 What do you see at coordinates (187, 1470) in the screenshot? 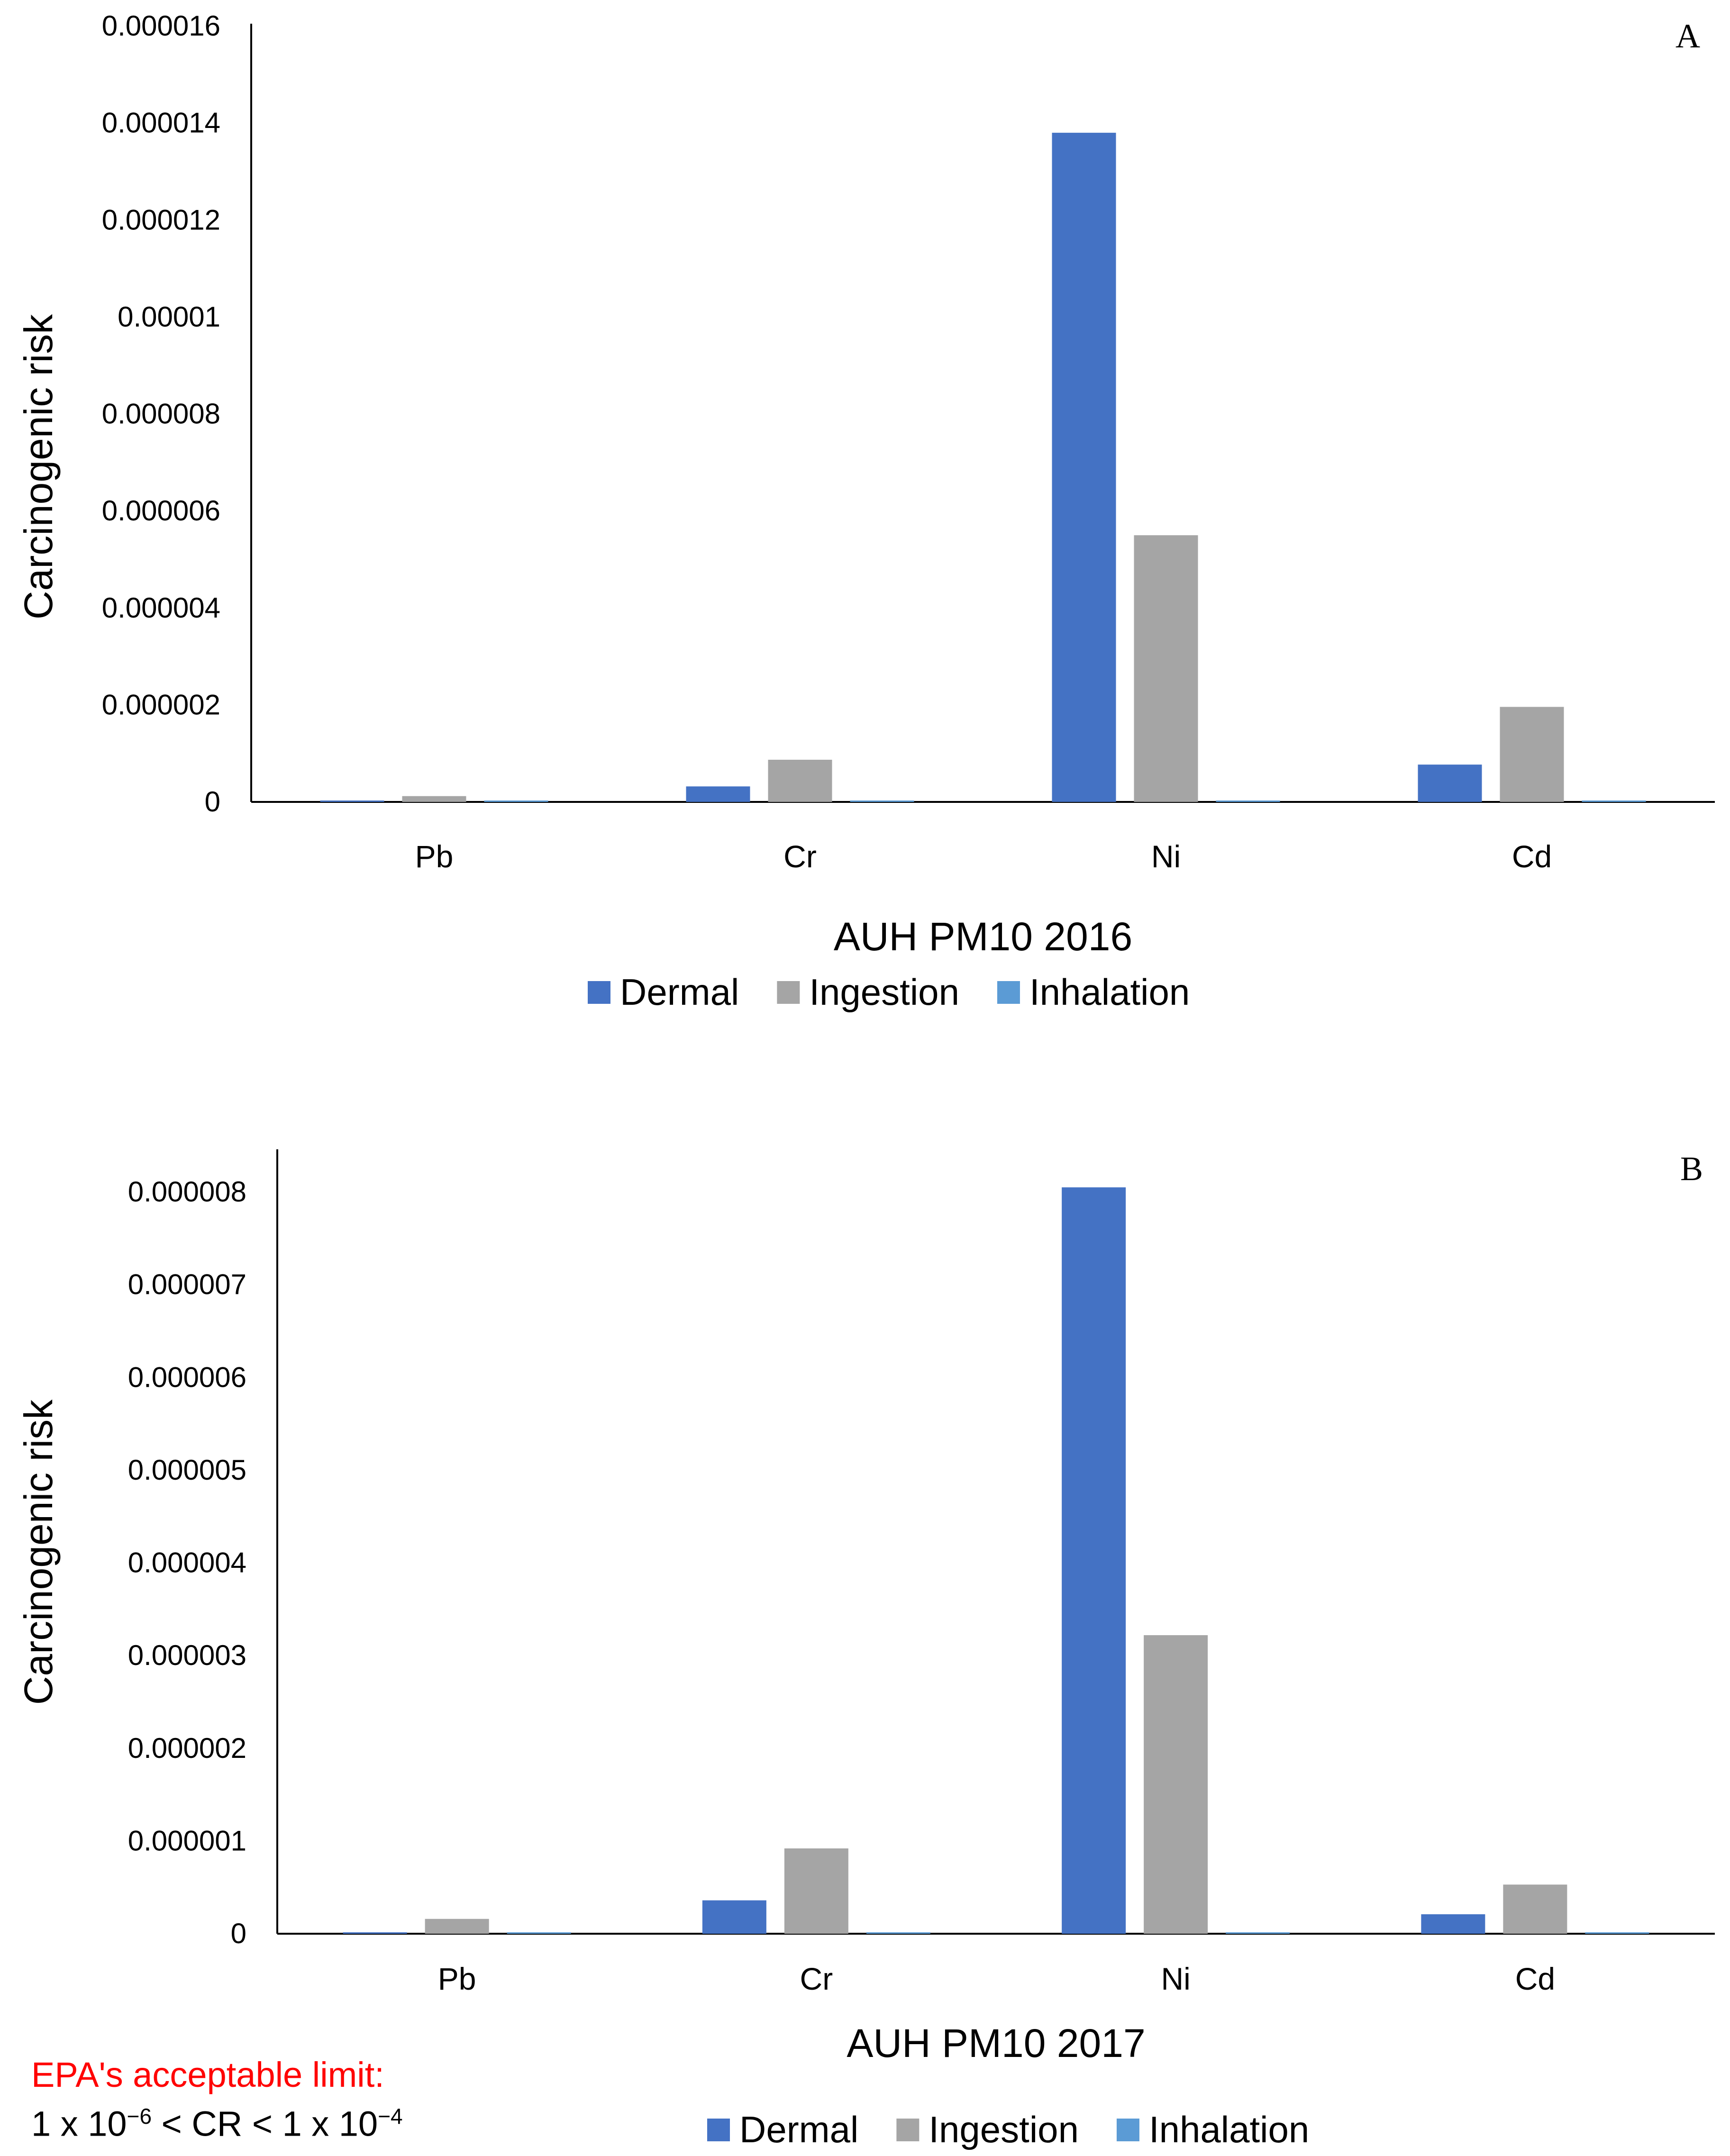
I see `y-tick-label: 0.000005` at bounding box center [187, 1470].